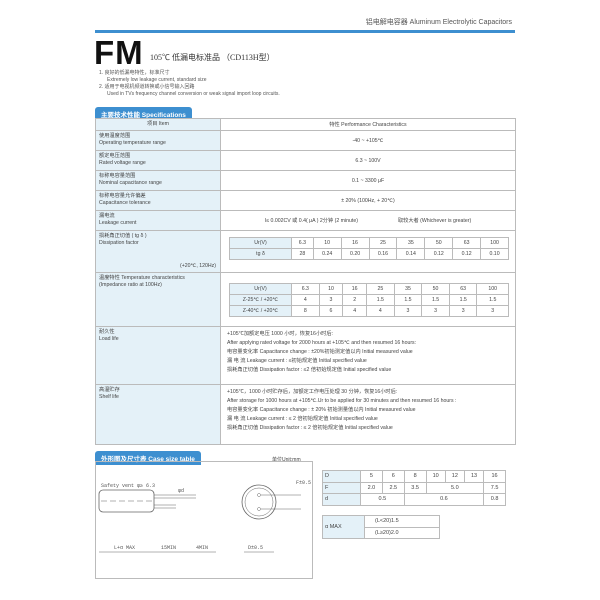 This screenshot has height=600, width=600. What do you see at coordinates (415, 487) in the screenshot?
I see `cell-F: 3.5` at bounding box center [415, 487].